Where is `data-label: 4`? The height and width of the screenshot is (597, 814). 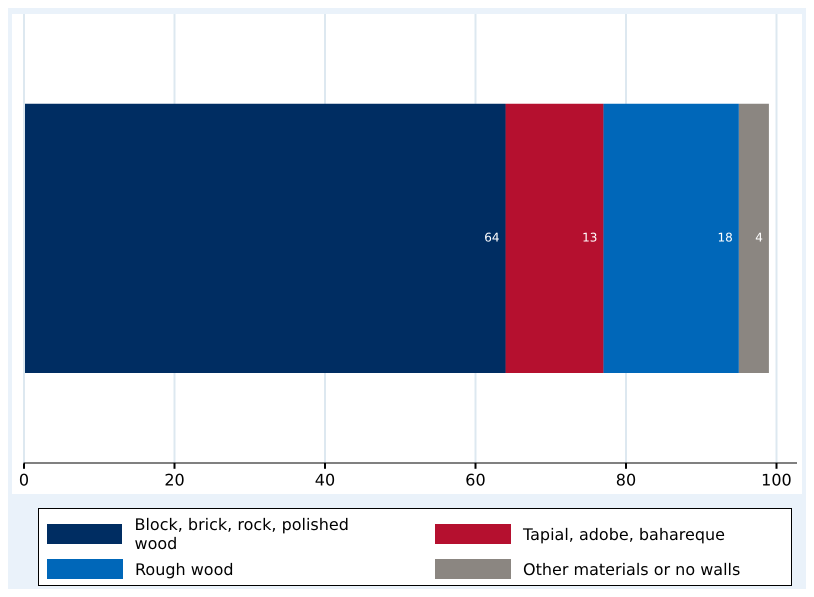
data-label: 4 is located at coordinates (759, 237).